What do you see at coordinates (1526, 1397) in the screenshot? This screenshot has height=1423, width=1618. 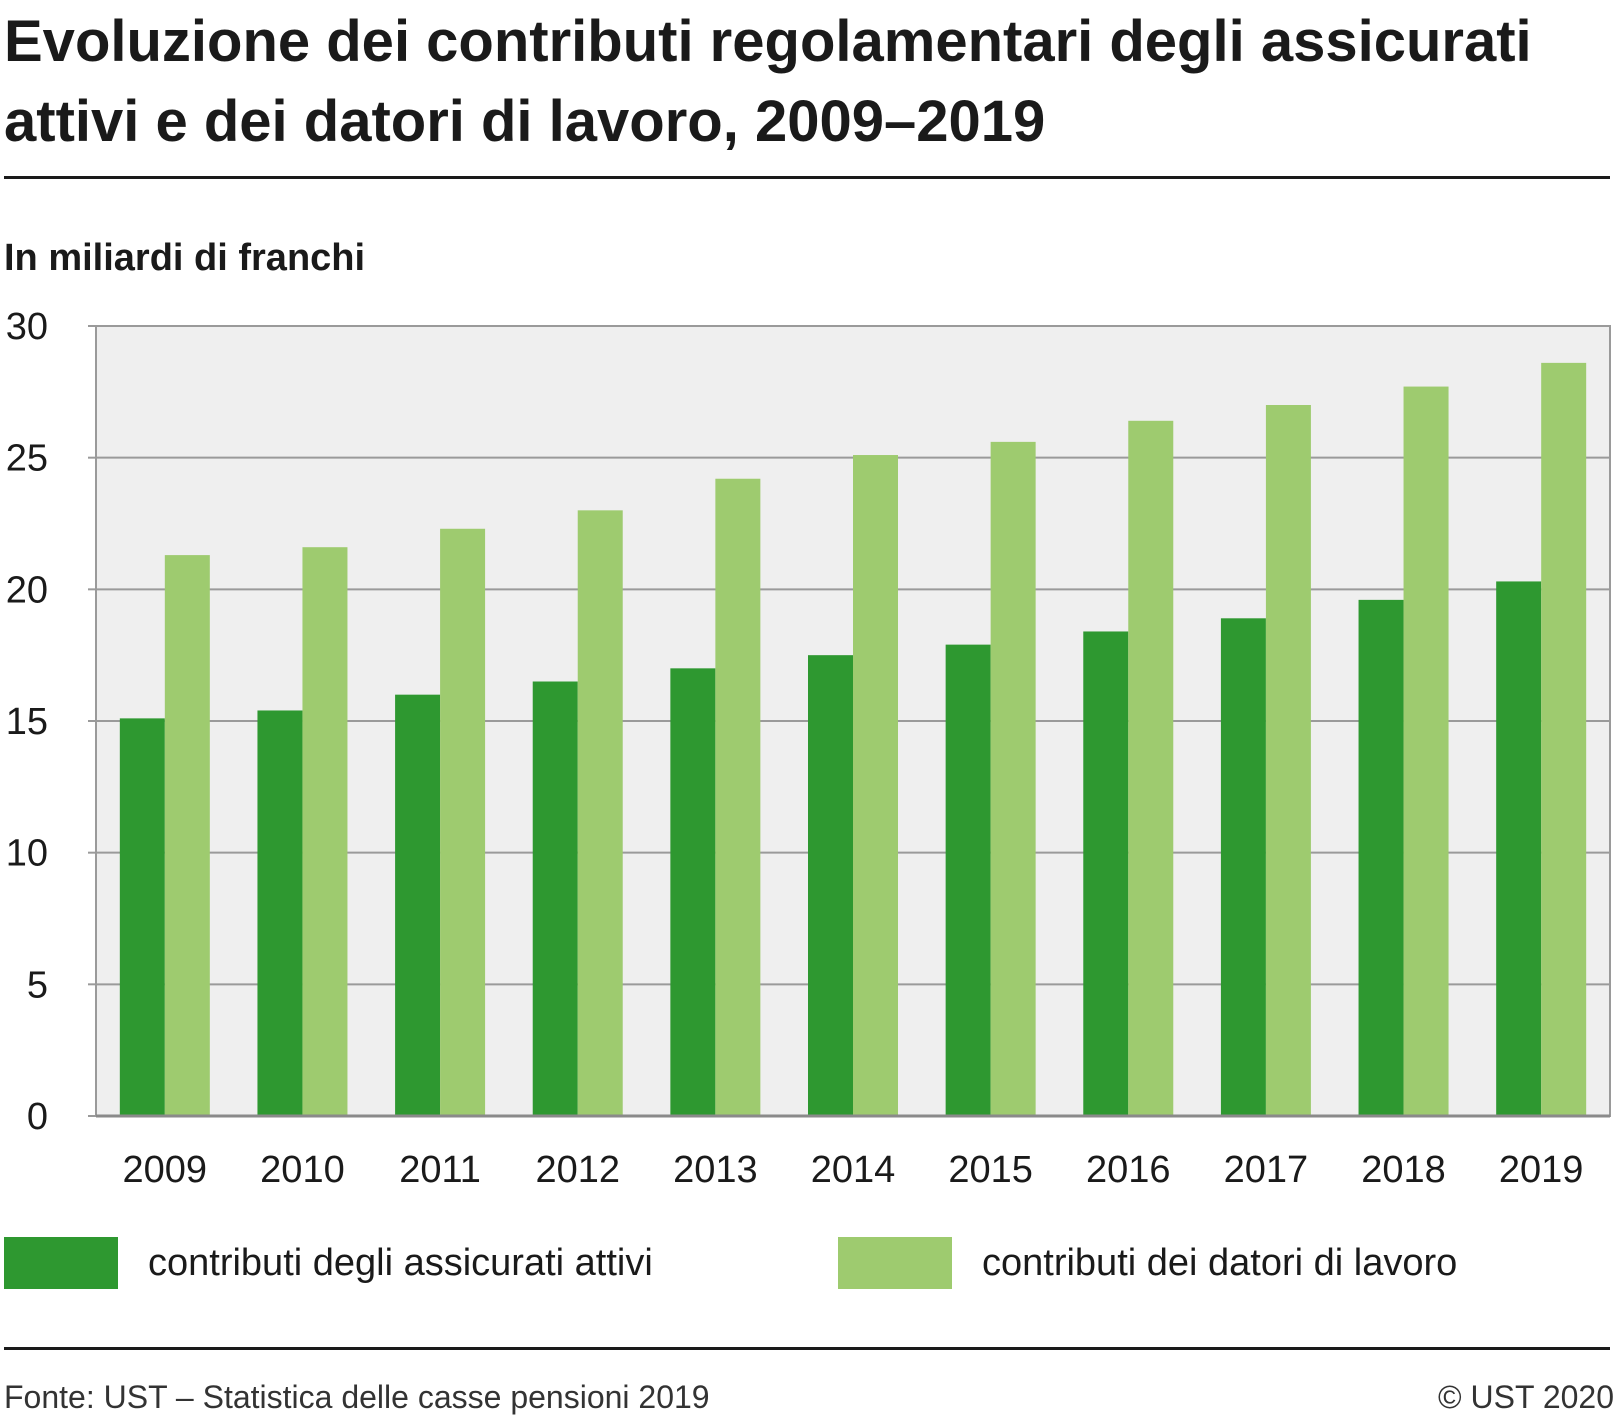 I see `copyright-note: © UST 2020` at bounding box center [1526, 1397].